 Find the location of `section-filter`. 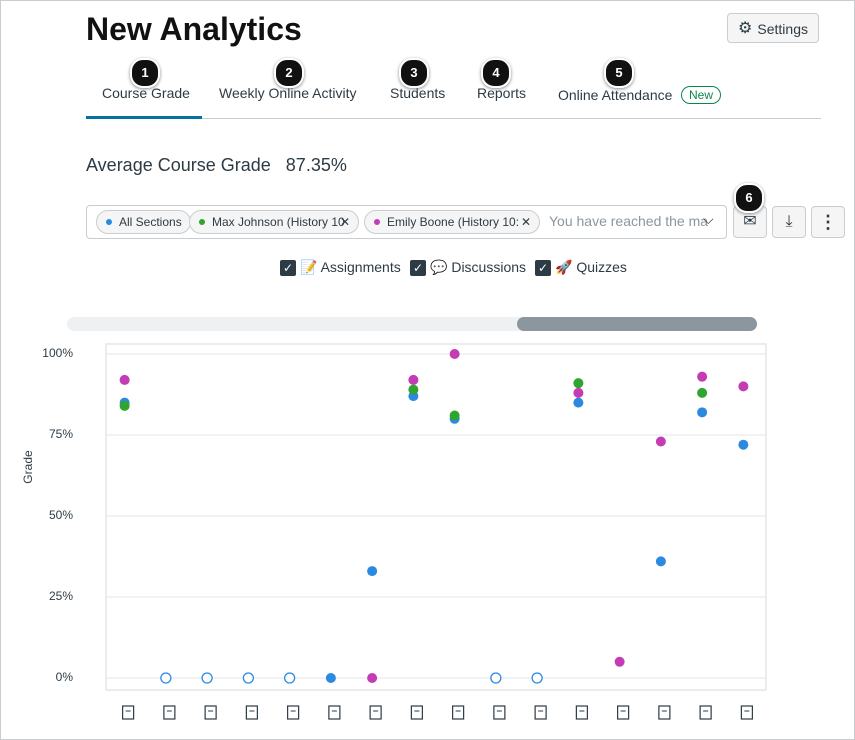

section-filter is located at coordinates (406, 222).